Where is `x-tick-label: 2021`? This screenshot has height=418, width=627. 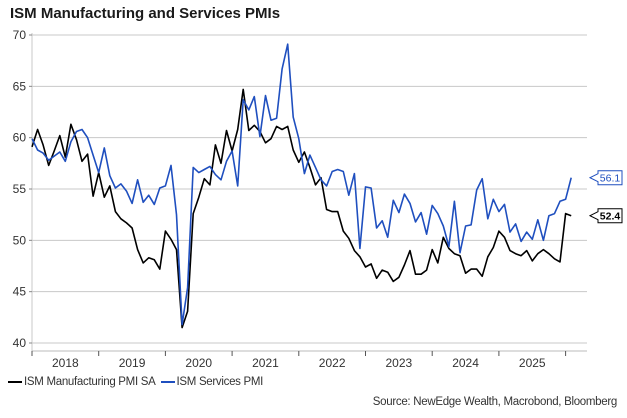
x-tick-label: 2021 is located at coordinates (265, 363).